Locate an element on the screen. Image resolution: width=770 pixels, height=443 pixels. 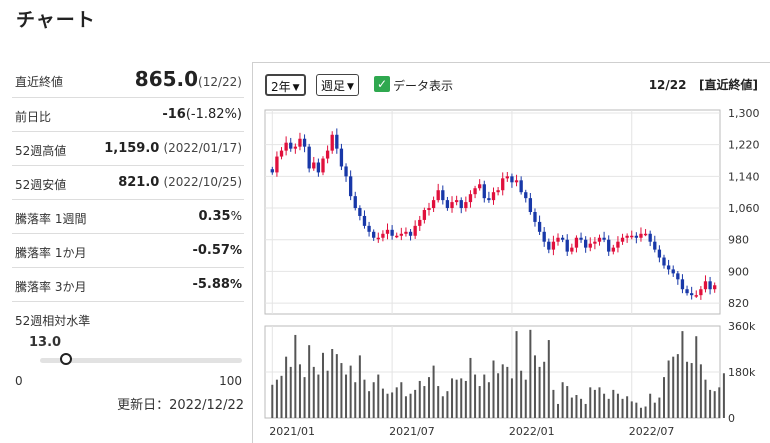
relative-level-section: 52週相対水準 13.0 0 100 is located at coordinates (128, 352).